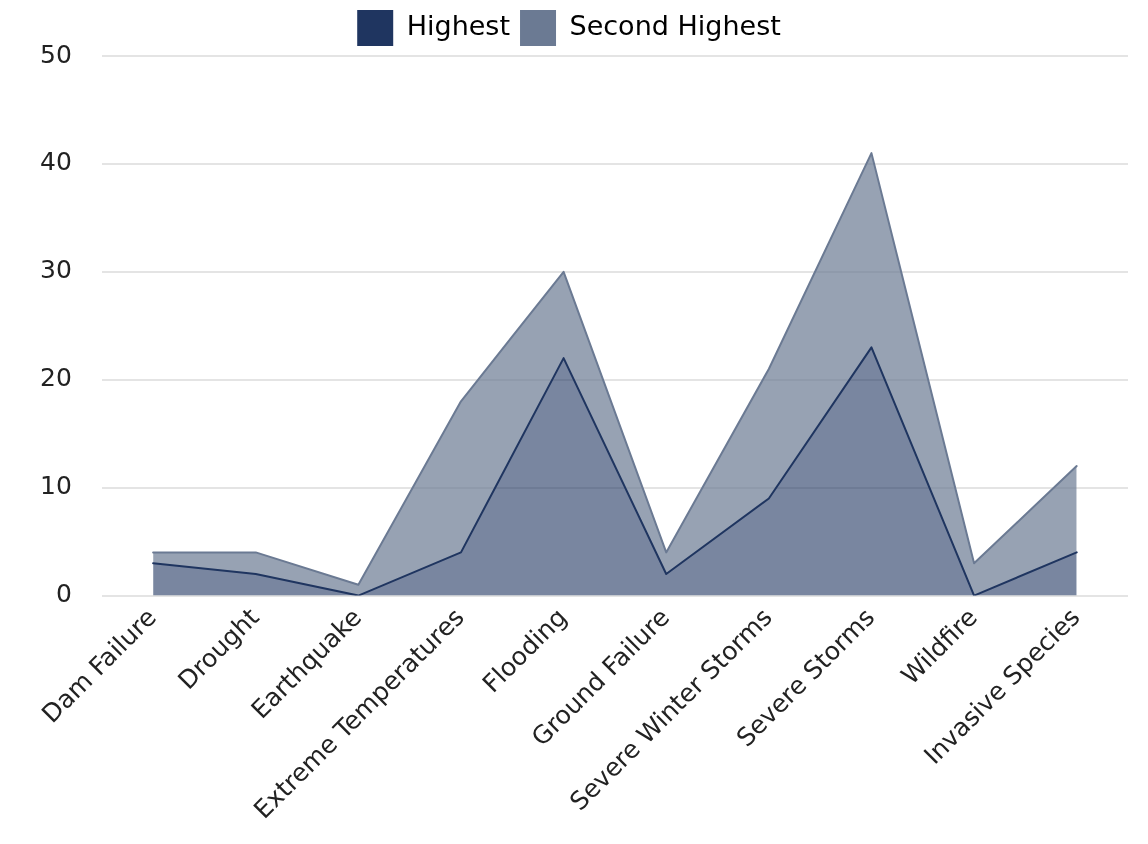 The image size is (1148, 844). Describe the element at coordinates (56, 54) in the screenshot. I see `y-tick-label: 50` at that location.